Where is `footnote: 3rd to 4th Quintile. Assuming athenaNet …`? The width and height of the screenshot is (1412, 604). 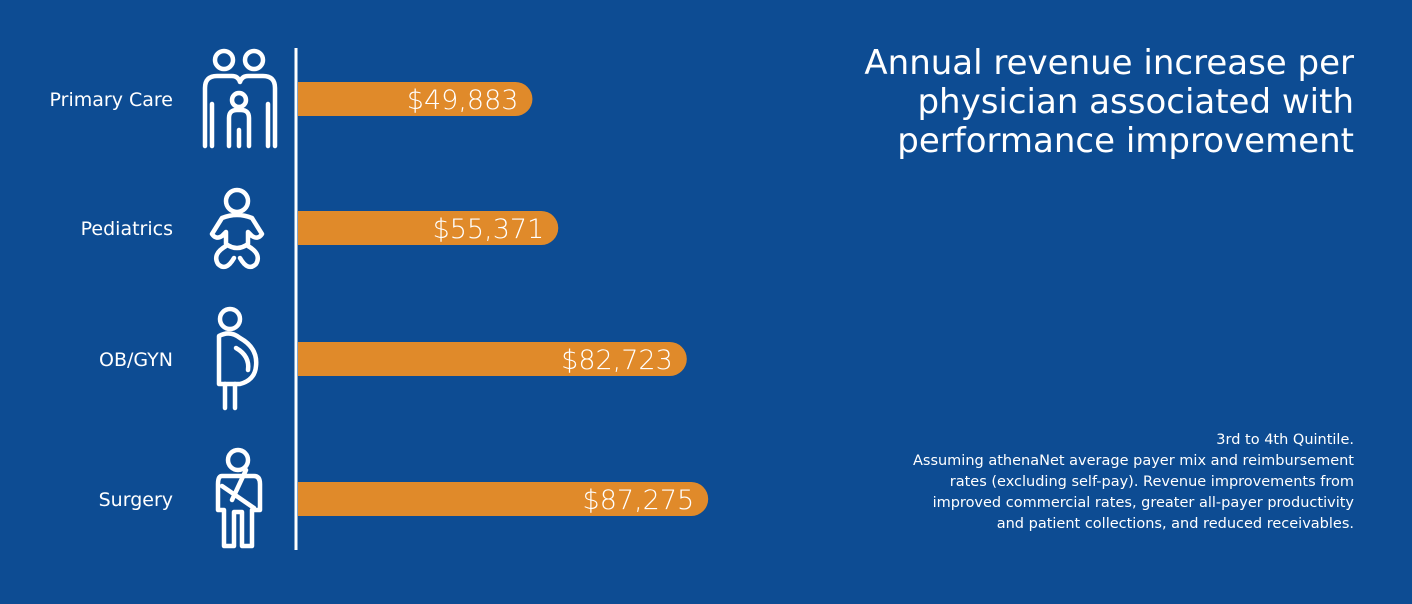 footnote: 3rd to 4th Quintile. Assuming athenaNet … is located at coordinates (1104, 482).